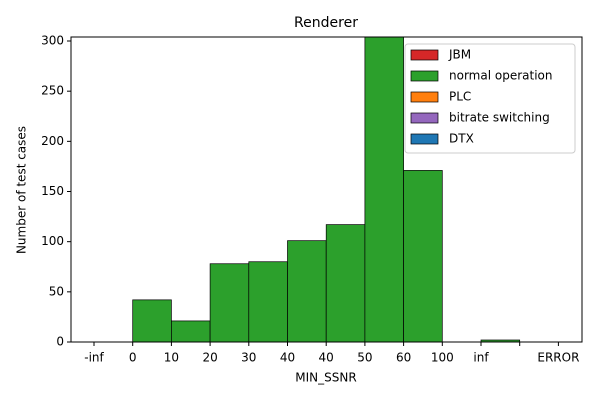 The image size is (600, 400). What do you see at coordinates (60, 342) in the screenshot?
I see `y-tick-label: 0` at bounding box center [60, 342].